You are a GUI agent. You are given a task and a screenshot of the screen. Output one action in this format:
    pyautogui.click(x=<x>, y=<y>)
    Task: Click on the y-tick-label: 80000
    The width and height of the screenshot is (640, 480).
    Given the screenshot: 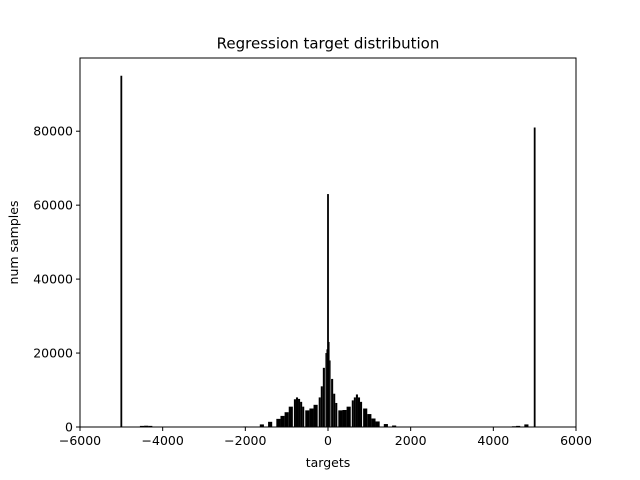 What is the action you would take?
    pyautogui.click(x=53, y=131)
    